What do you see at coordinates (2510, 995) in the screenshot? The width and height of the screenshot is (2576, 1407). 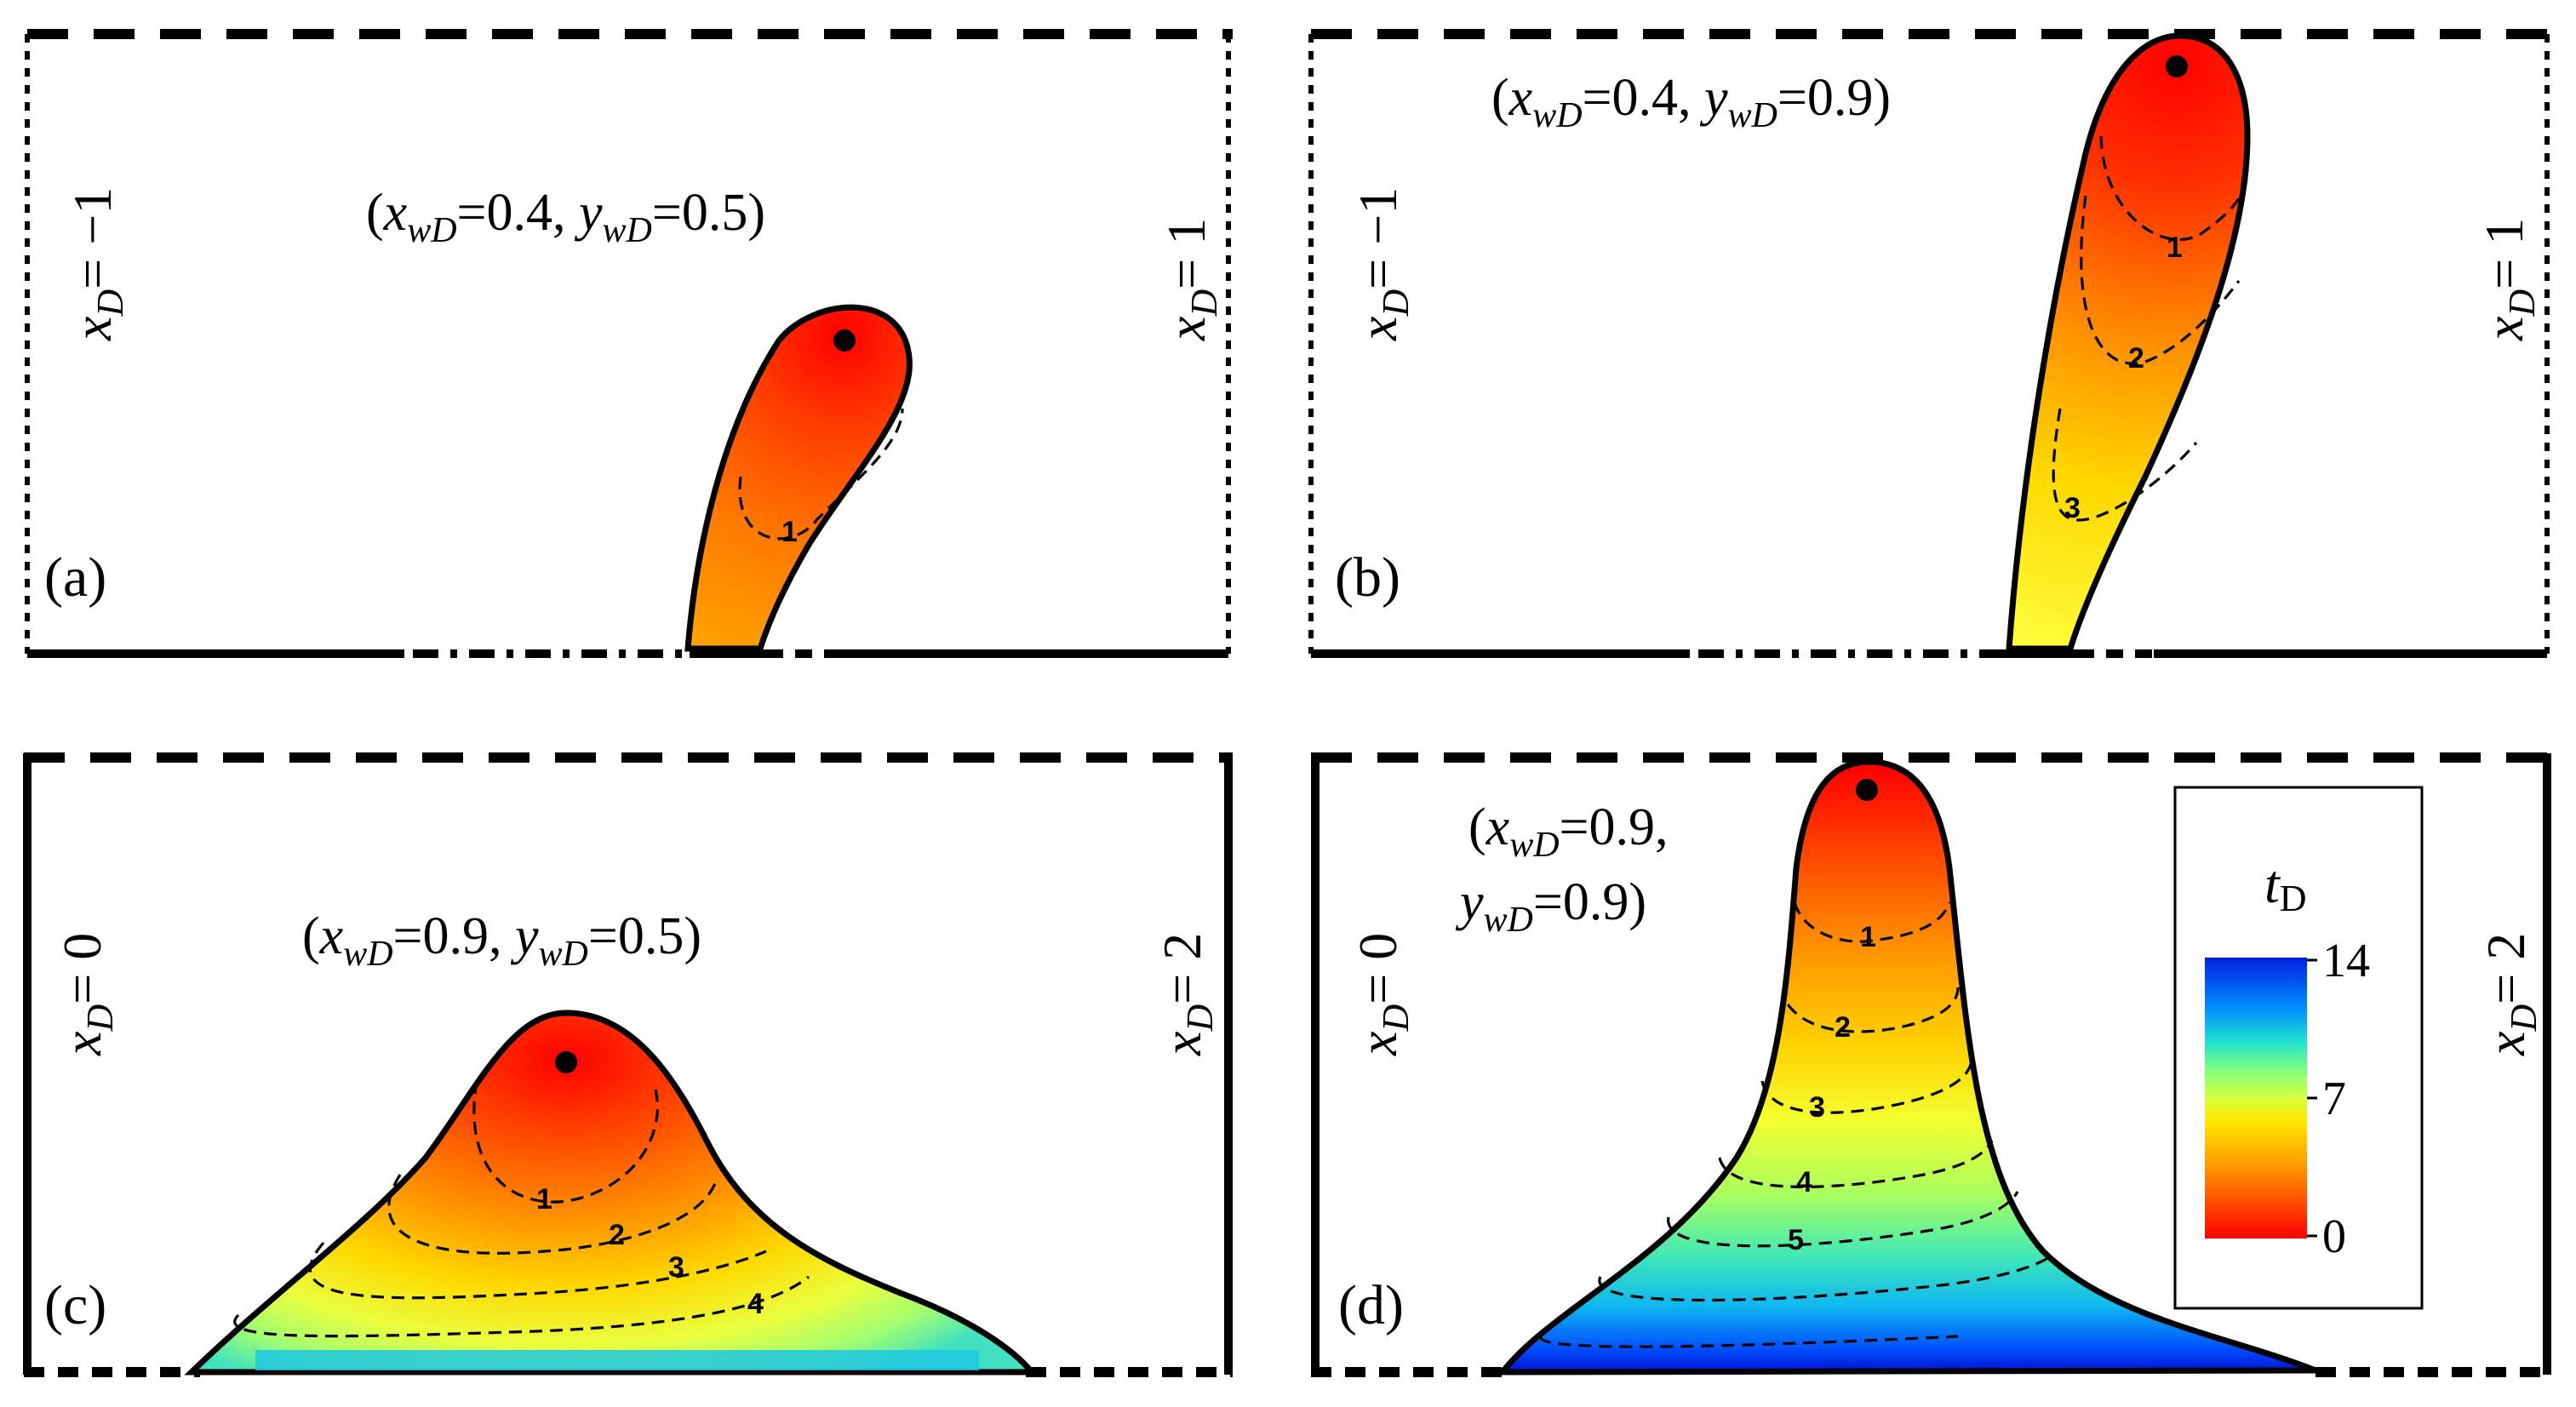 I see `right-boundary-label-d: xD= 2` at bounding box center [2510, 995].